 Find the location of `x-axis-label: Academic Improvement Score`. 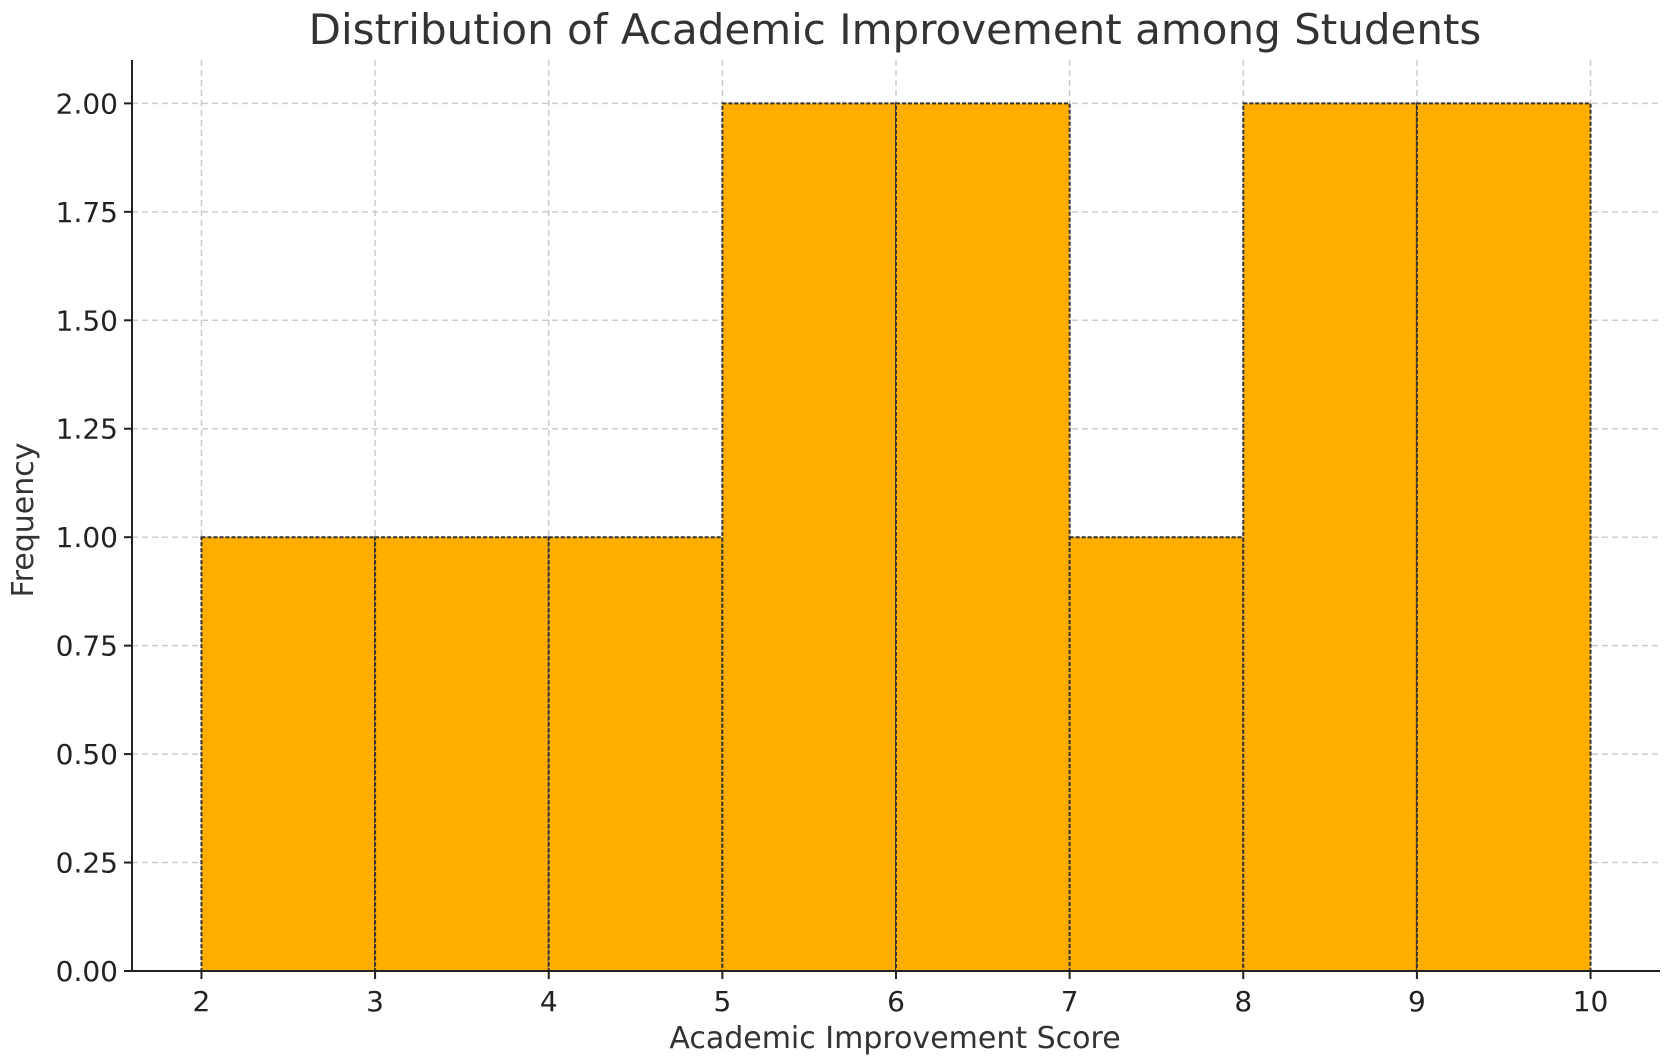

x-axis-label: Academic Improvement Score is located at coordinates (894, 1038).